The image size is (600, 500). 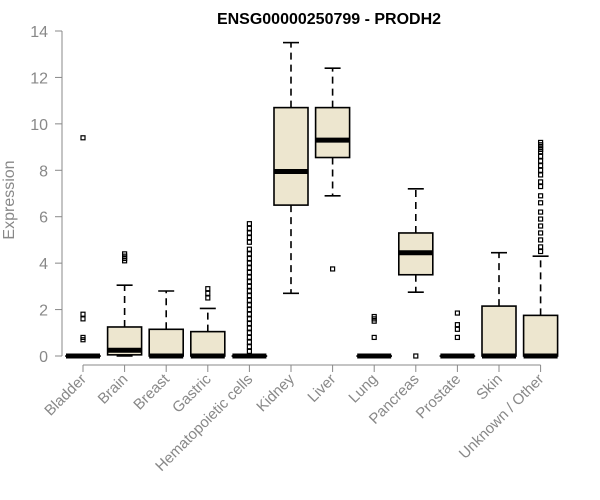 I want to click on x-category-label: Prostate, so click(x=439, y=397).